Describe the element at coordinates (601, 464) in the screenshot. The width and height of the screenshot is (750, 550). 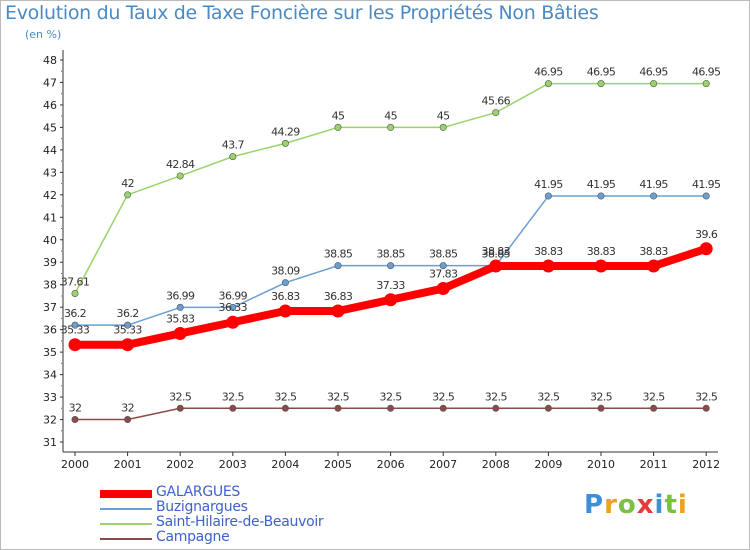
I see `x-tick-label: 2010` at that location.